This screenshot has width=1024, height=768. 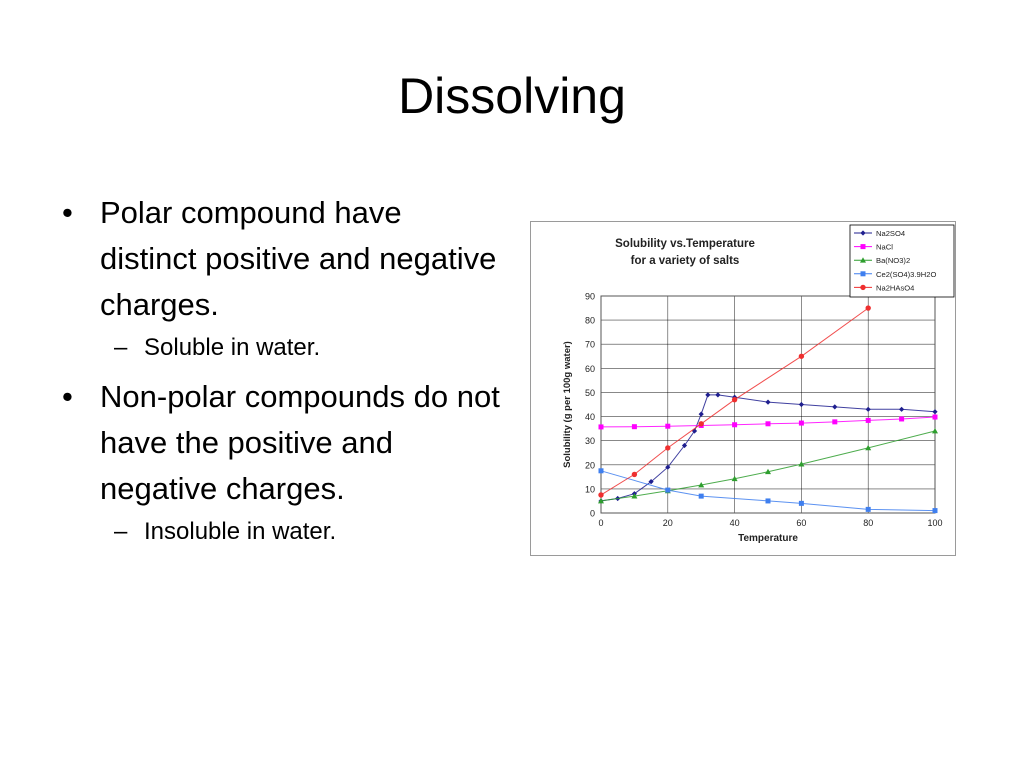 I want to click on sub-bullet-text: Soluble in water., so click(x=232, y=347).